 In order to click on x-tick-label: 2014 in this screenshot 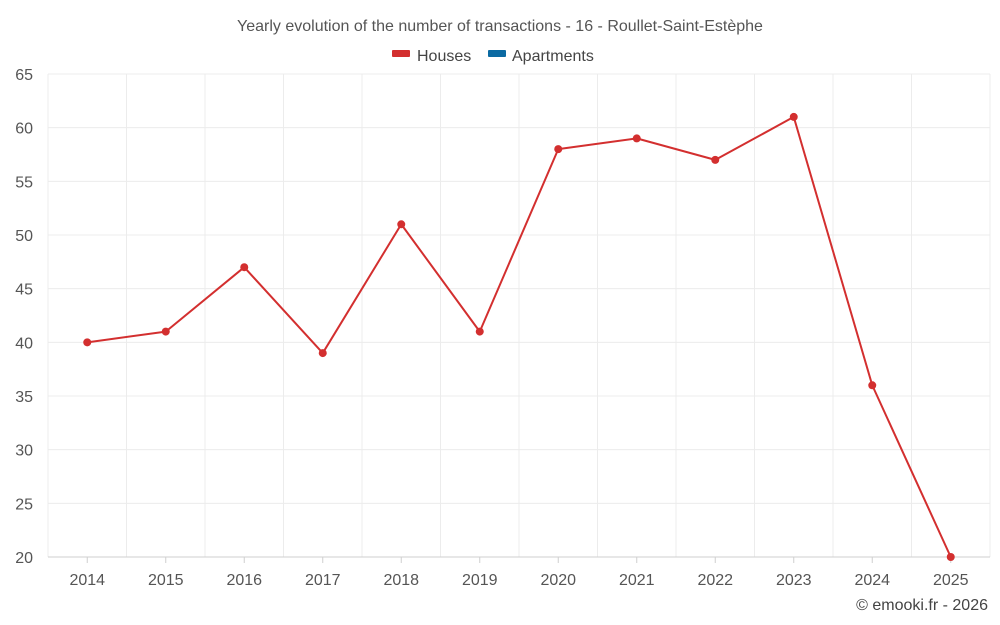, I will do `click(87, 580)`.